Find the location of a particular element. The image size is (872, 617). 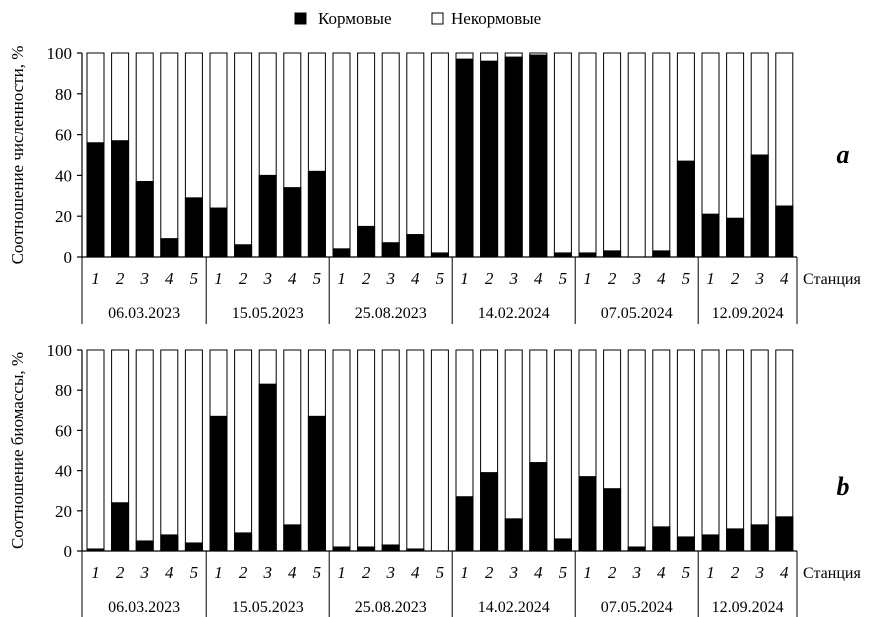

x-date-label: 06.03.2023 is located at coordinates (144, 313).